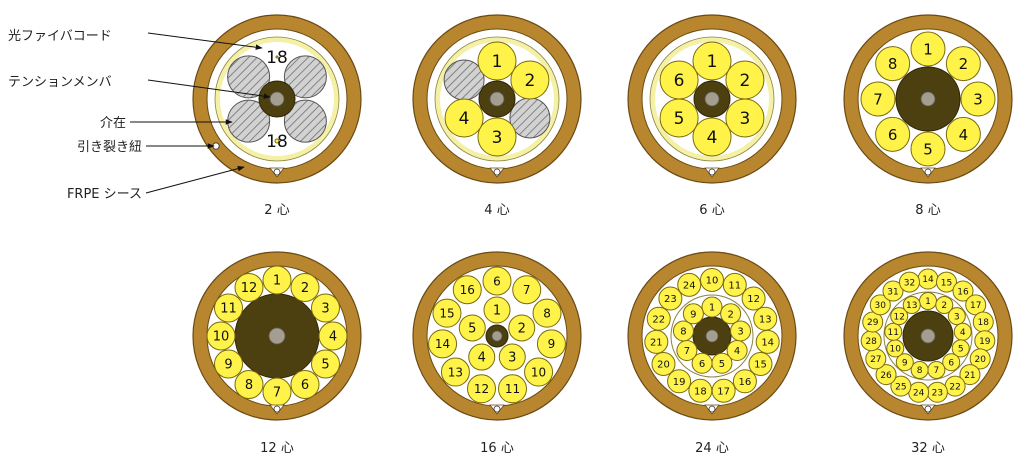 This screenshot has width=1025, height=472. Describe the element at coordinates (60, 36) in the screenshot. I see `label-fiber-cord: 光ファイバコード` at that location.